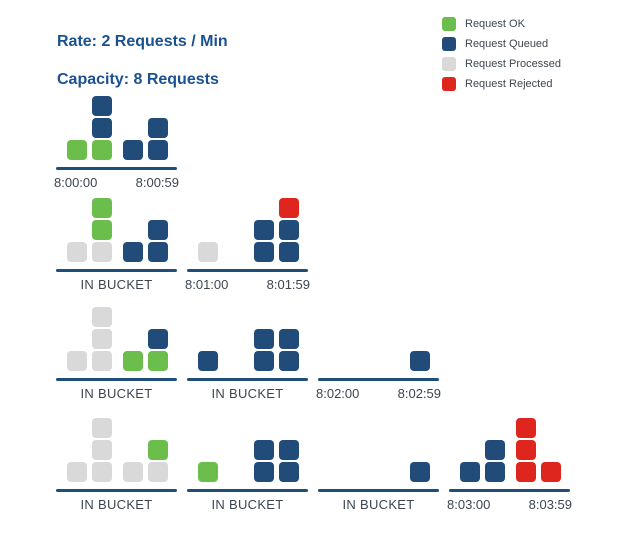  Describe the element at coordinates (449, 84) in the screenshot. I see `rejected-swatch-icon` at that location.